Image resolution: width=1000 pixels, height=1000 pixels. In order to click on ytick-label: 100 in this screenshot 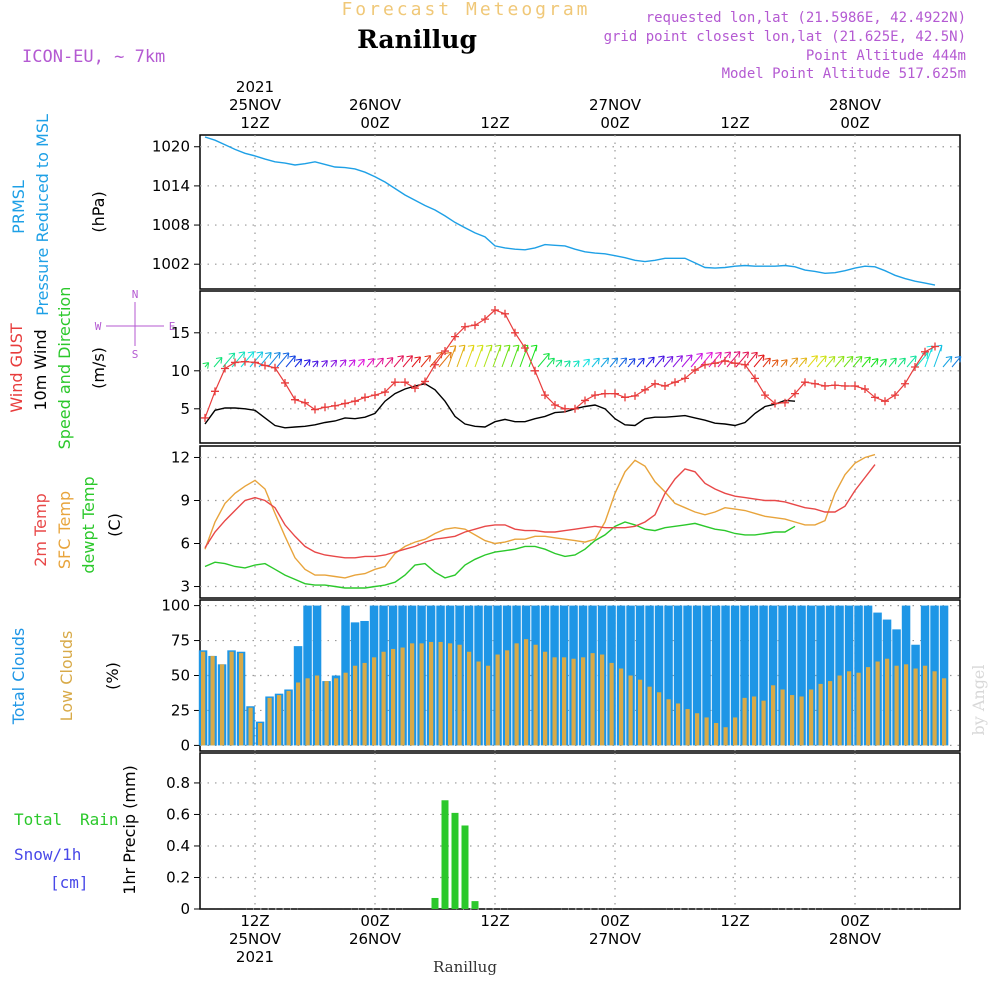, I will do `click(175, 606)`.